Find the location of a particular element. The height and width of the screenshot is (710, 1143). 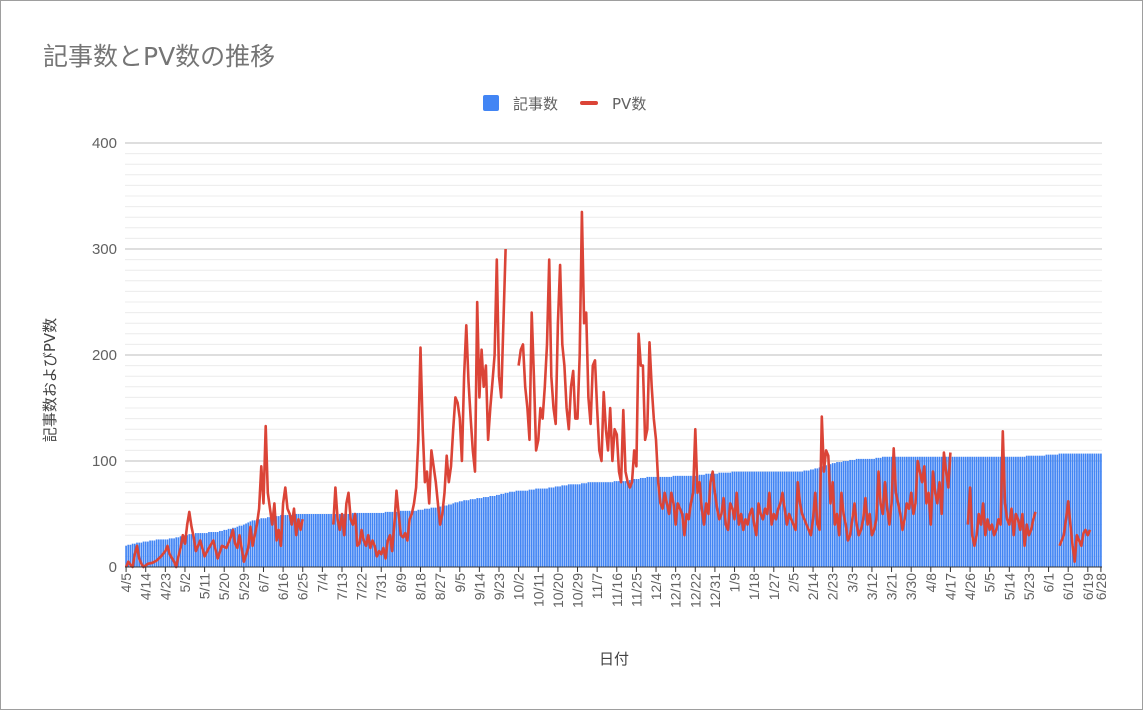

x-tick-label: 1/27 is located at coordinates (774, 586).